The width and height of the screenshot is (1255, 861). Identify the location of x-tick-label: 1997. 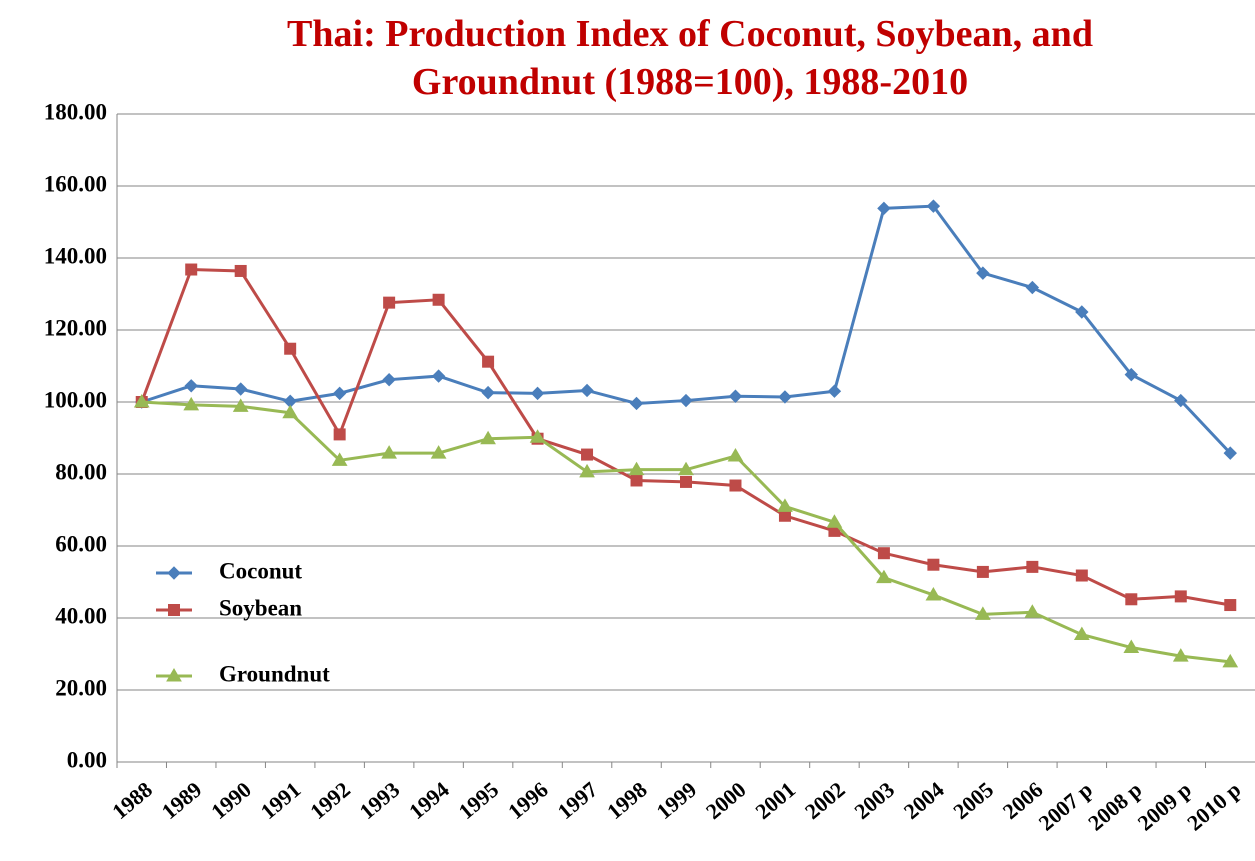
(577, 800).